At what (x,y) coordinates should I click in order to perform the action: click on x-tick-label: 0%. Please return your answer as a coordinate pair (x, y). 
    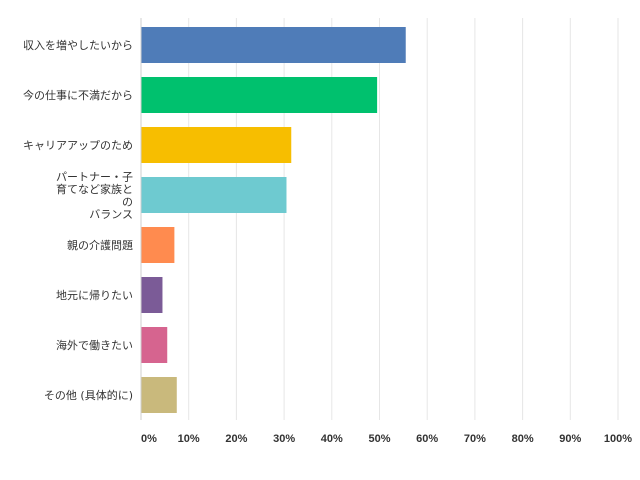
    Looking at the image, I should click on (149, 439).